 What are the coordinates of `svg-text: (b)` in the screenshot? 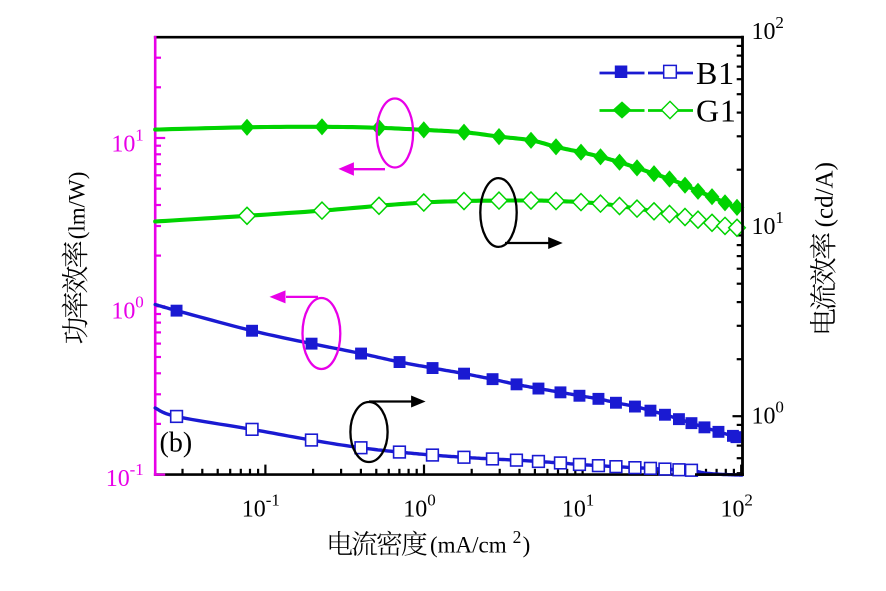 It's located at (176, 443).